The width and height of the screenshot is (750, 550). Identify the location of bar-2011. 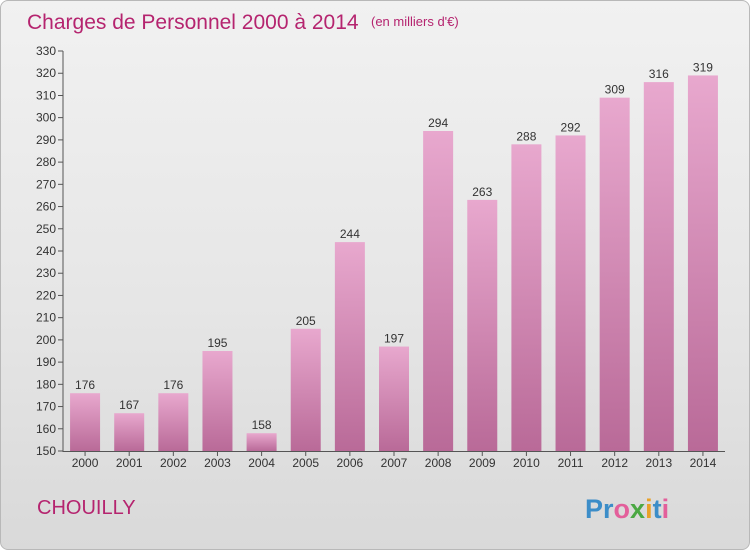
(570, 293).